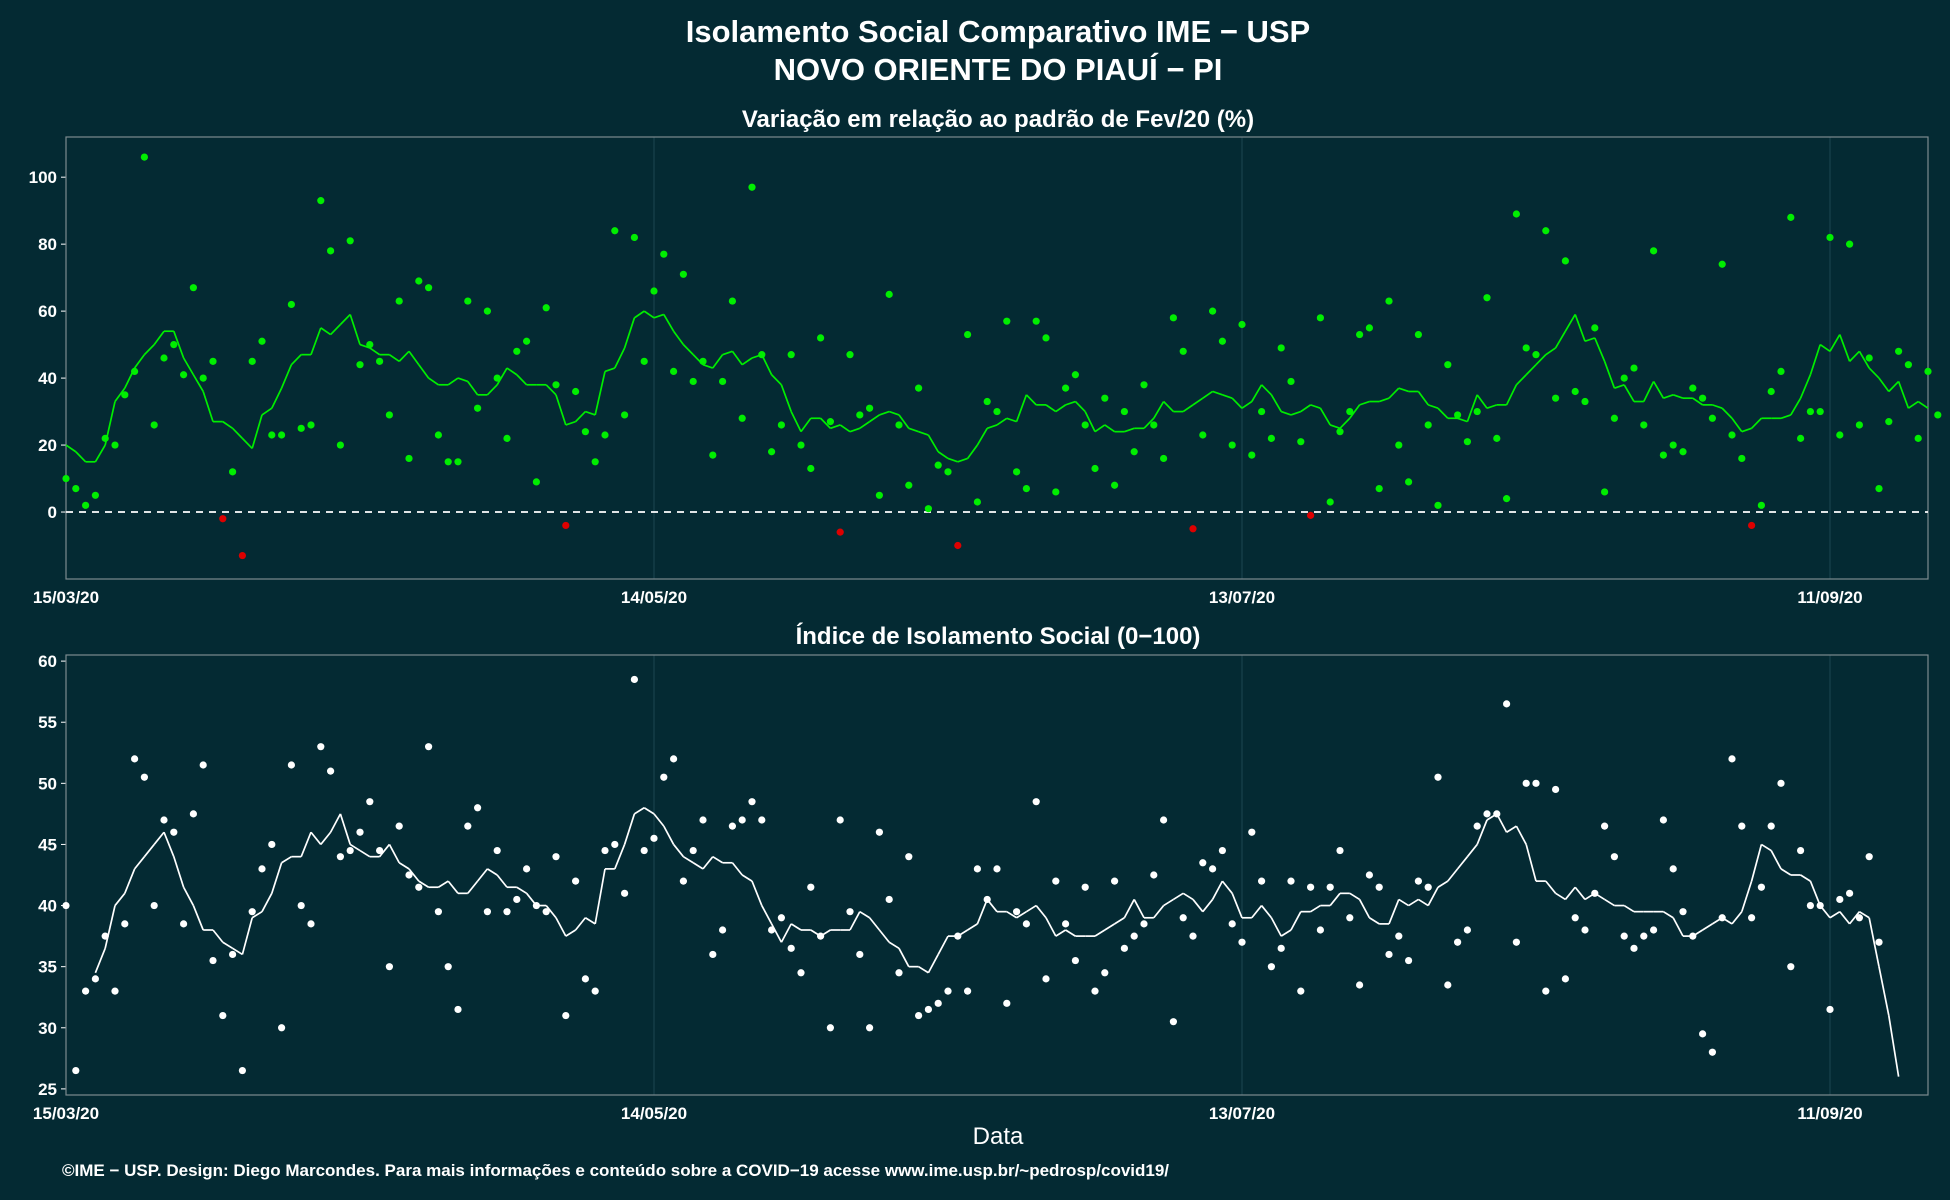 This screenshot has height=1200, width=1950. What do you see at coordinates (47, 445) in the screenshot?
I see `y-tick-label: 20` at bounding box center [47, 445].